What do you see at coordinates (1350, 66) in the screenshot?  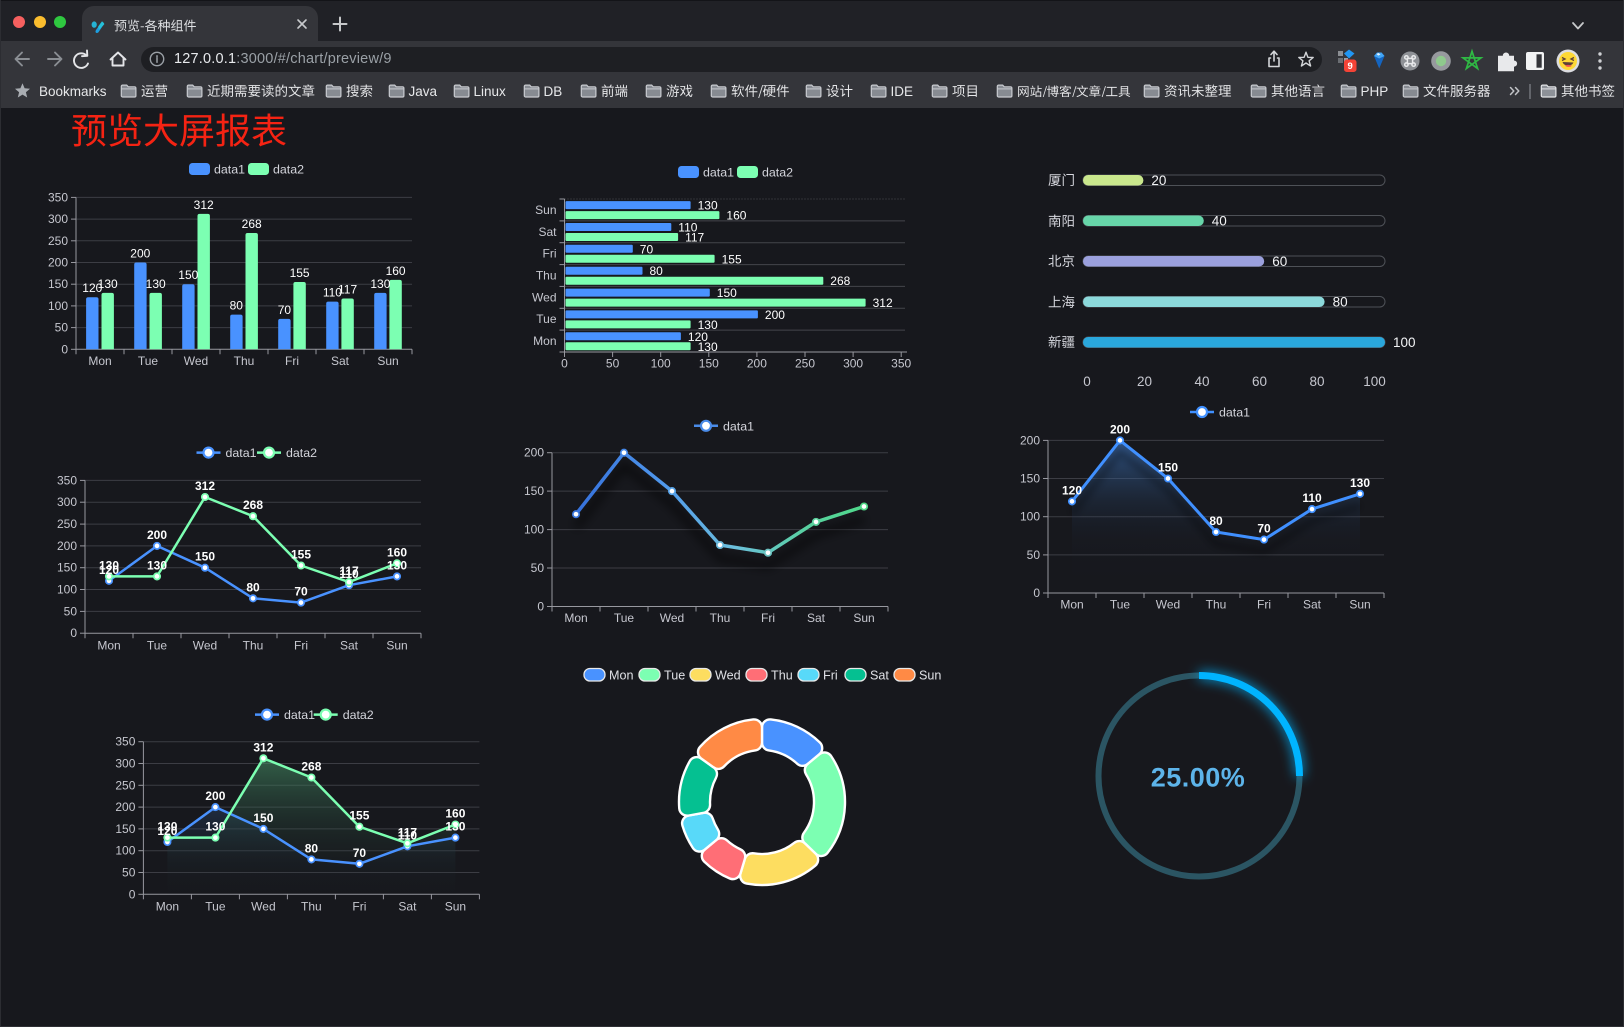 I see `svg-text: 9` at bounding box center [1350, 66].